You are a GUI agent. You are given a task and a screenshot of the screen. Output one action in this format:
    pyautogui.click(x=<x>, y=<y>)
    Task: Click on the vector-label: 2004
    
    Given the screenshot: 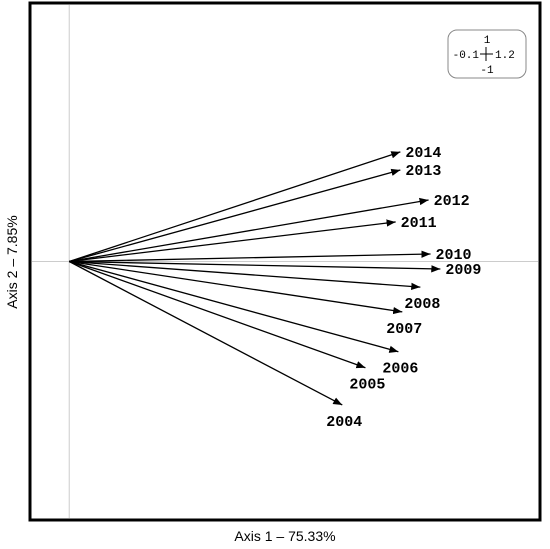 What is the action you would take?
    pyautogui.click(x=344, y=422)
    